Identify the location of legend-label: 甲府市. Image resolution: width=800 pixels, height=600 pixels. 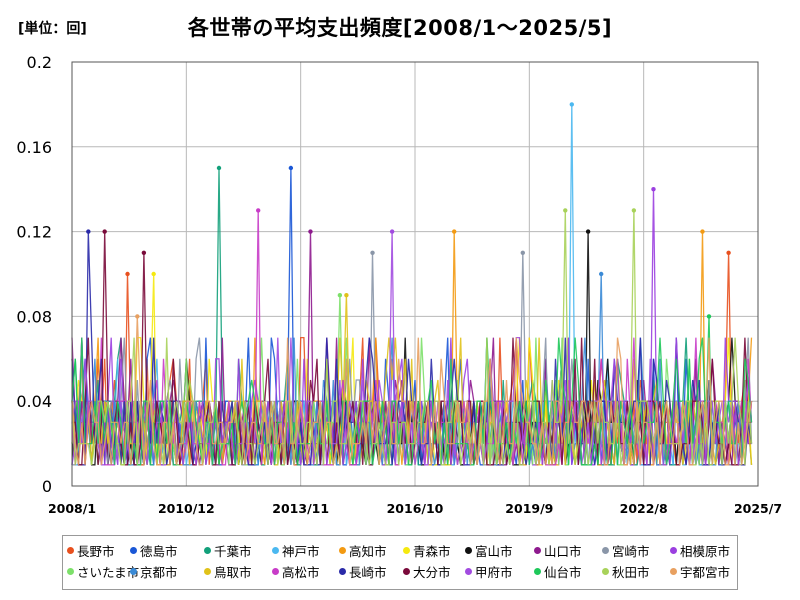
(494, 572).